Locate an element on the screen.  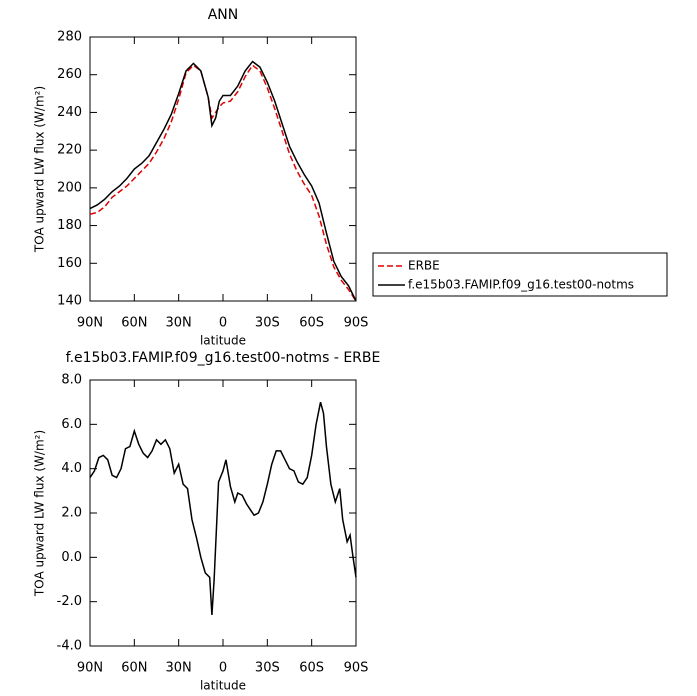
y-tick-label: 0.0 is located at coordinates (71, 557).